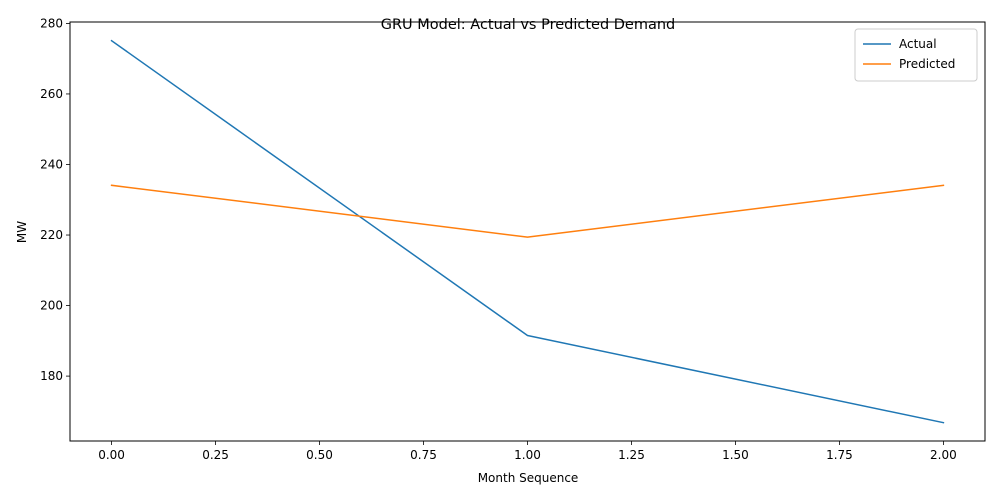 The image size is (1000, 500). Describe the element at coordinates (527, 211) in the screenshot. I see `series-line-predicted` at that location.